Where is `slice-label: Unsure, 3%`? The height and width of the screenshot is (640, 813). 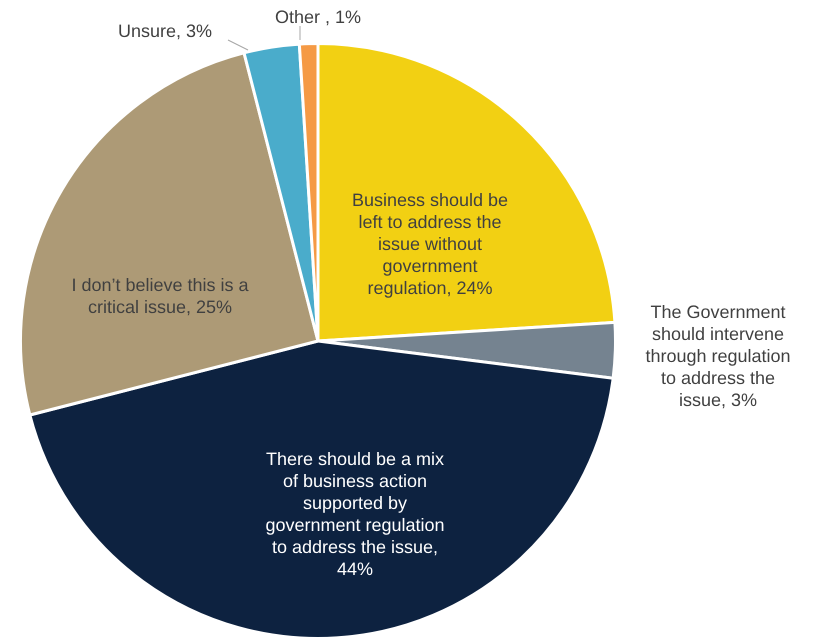 slice-label: Unsure, 3% is located at coordinates (165, 30).